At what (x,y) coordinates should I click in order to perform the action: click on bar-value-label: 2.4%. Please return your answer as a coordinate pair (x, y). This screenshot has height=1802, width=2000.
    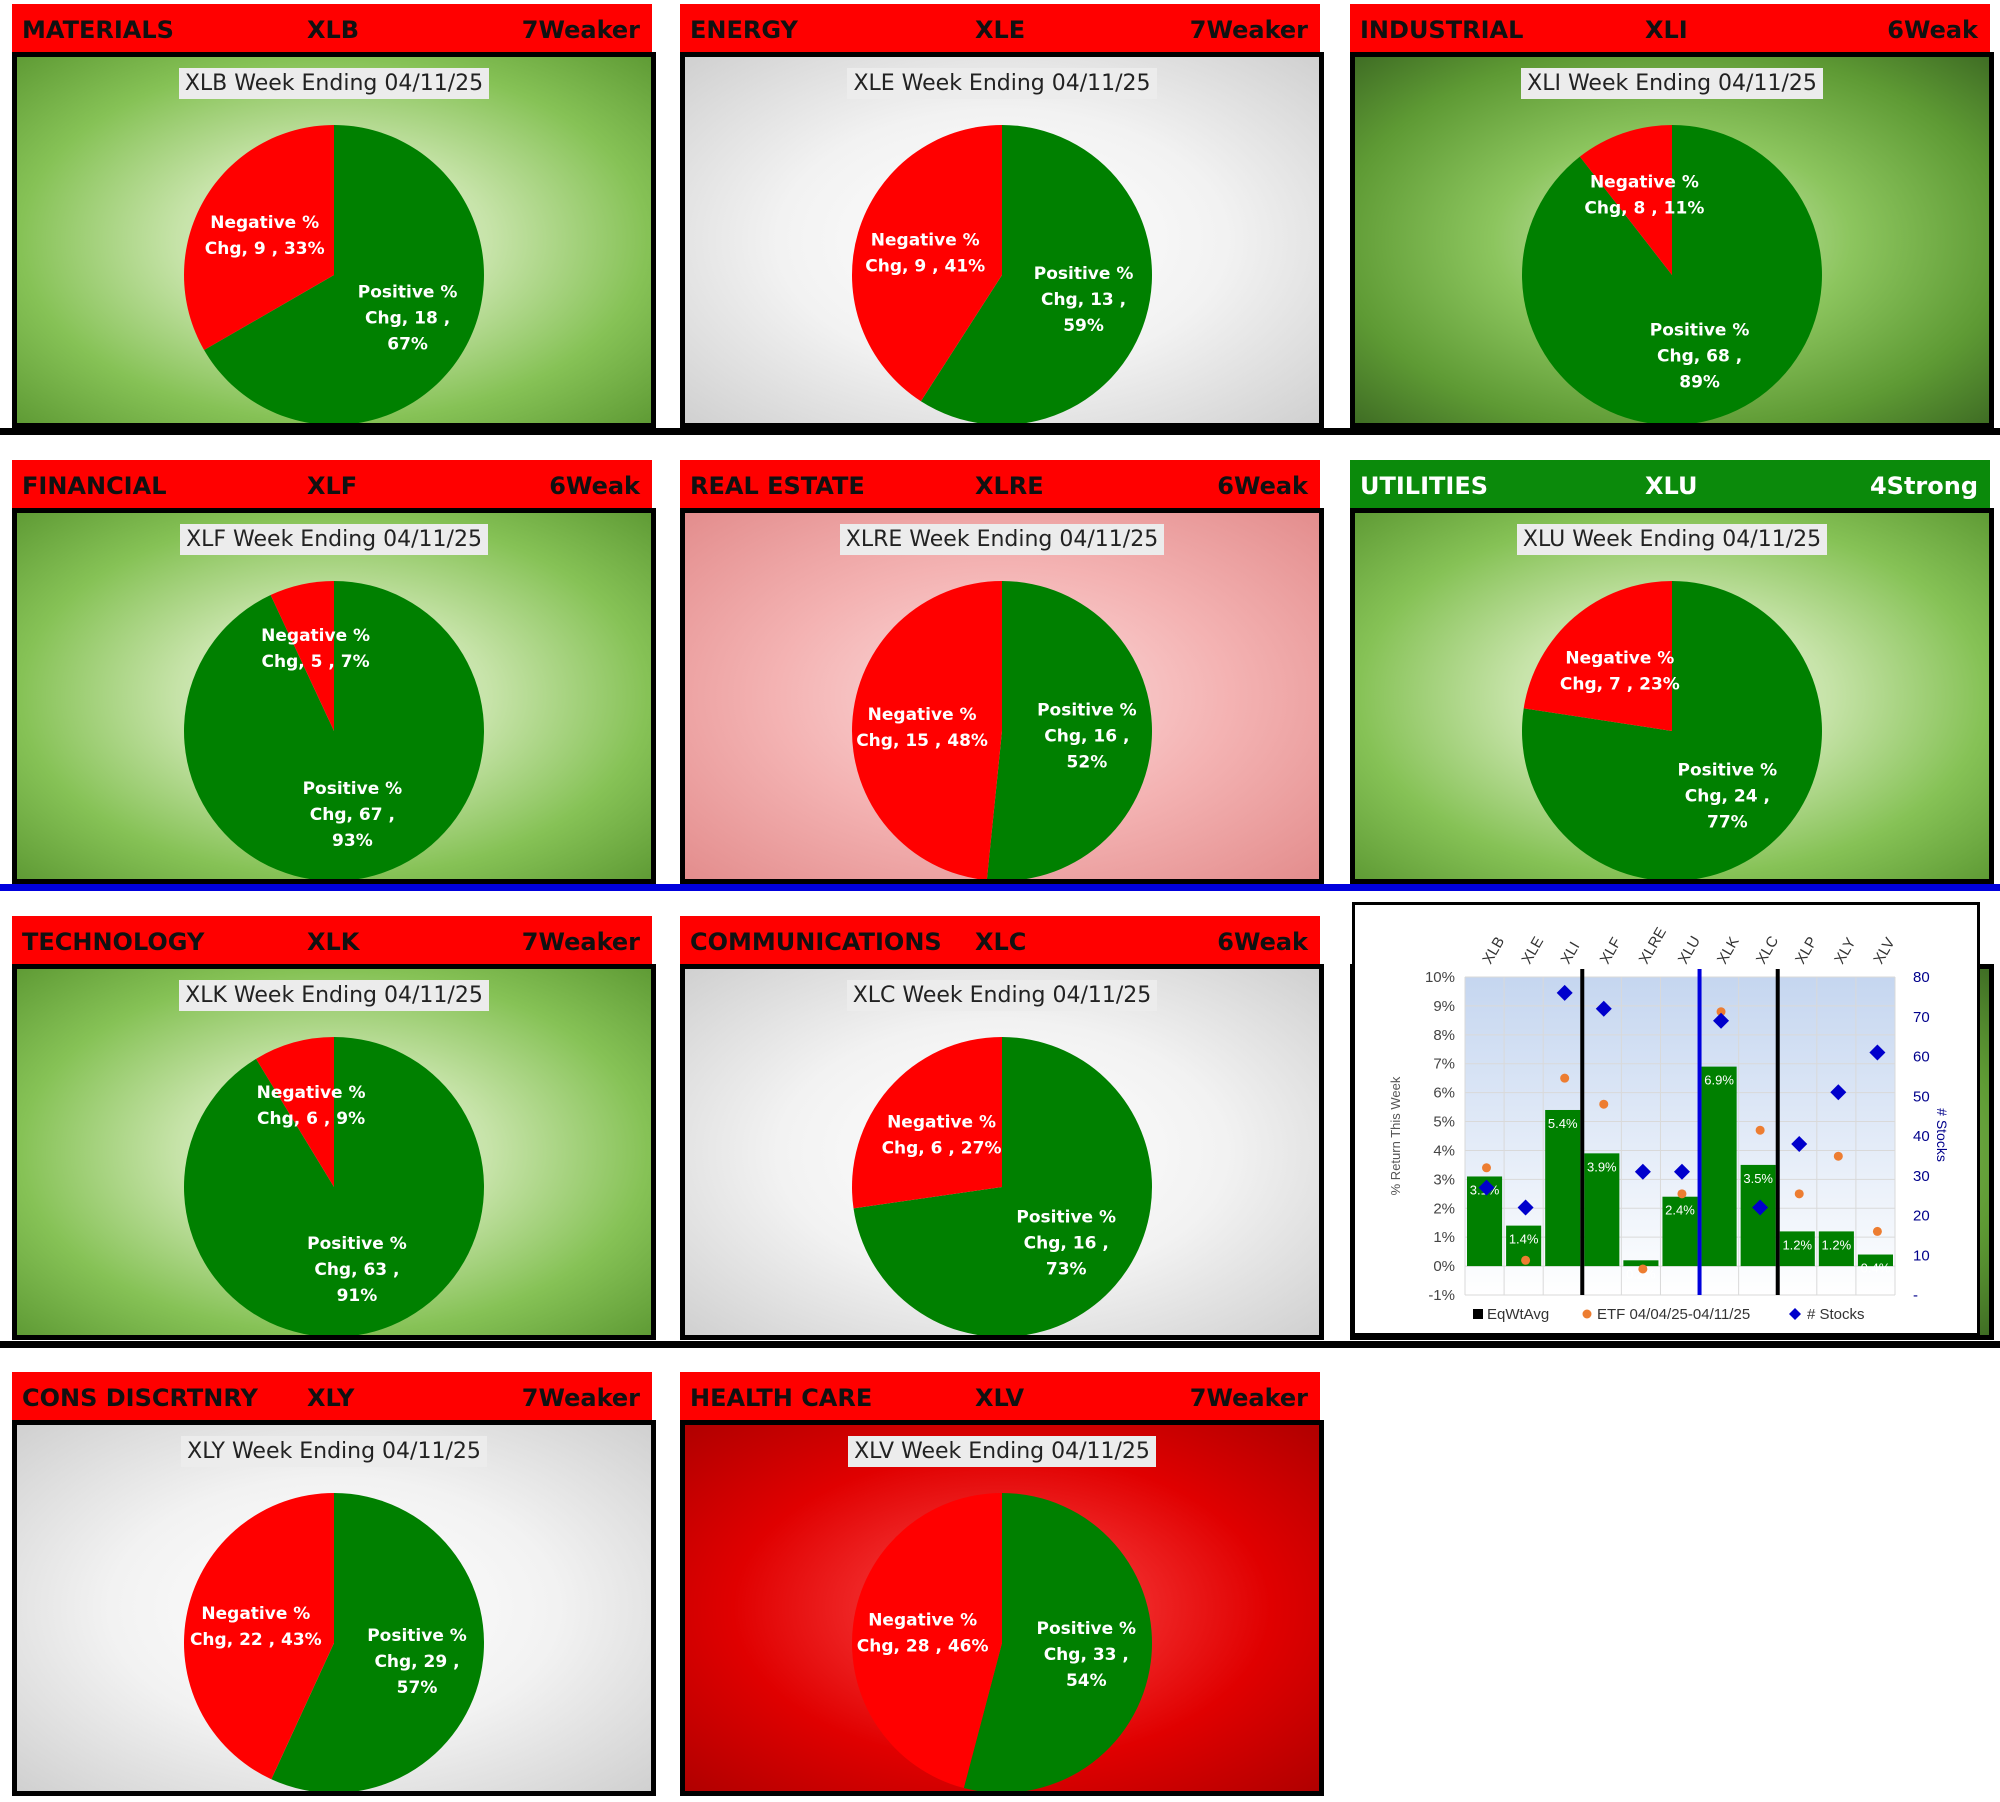
    Looking at the image, I should click on (1680, 1210).